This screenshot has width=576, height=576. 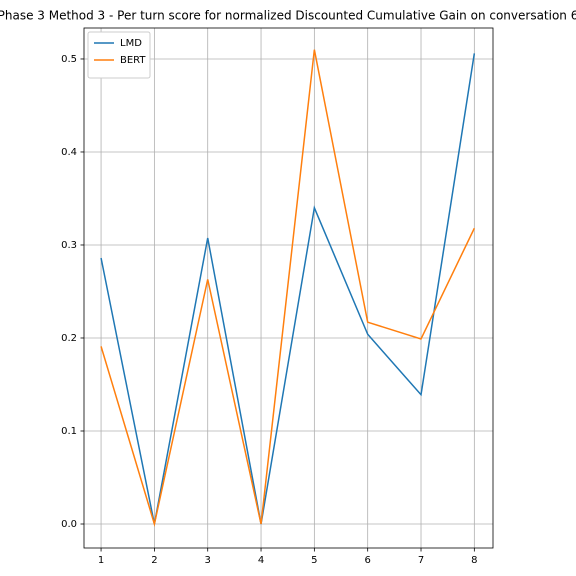 I want to click on y-tick-label: 0.3, so click(x=69, y=245).